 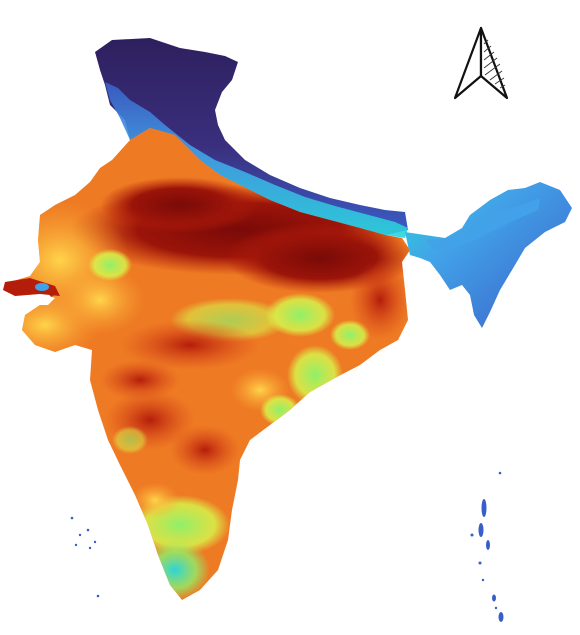 What do you see at coordinates (42, 287) in the screenshot?
I see `kutch-lake` at bounding box center [42, 287].